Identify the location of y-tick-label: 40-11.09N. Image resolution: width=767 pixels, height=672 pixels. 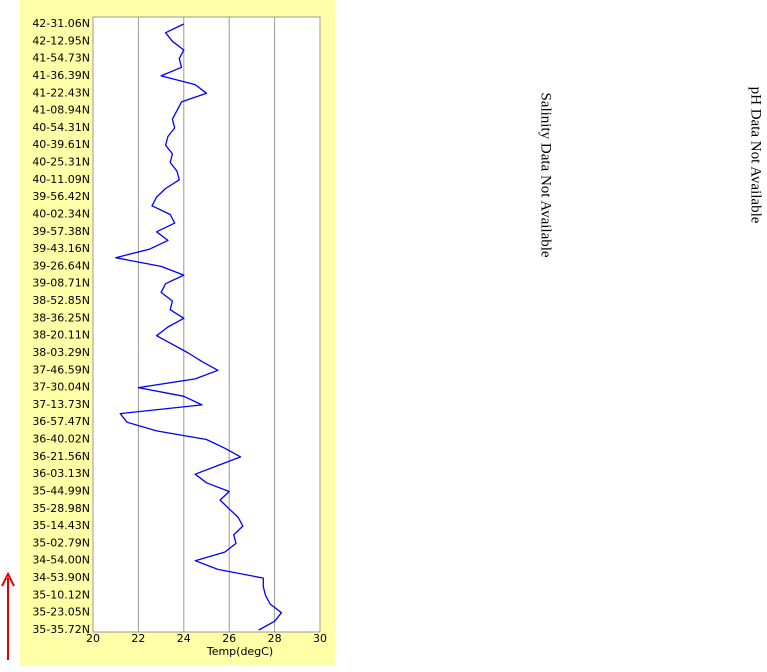
(61, 179).